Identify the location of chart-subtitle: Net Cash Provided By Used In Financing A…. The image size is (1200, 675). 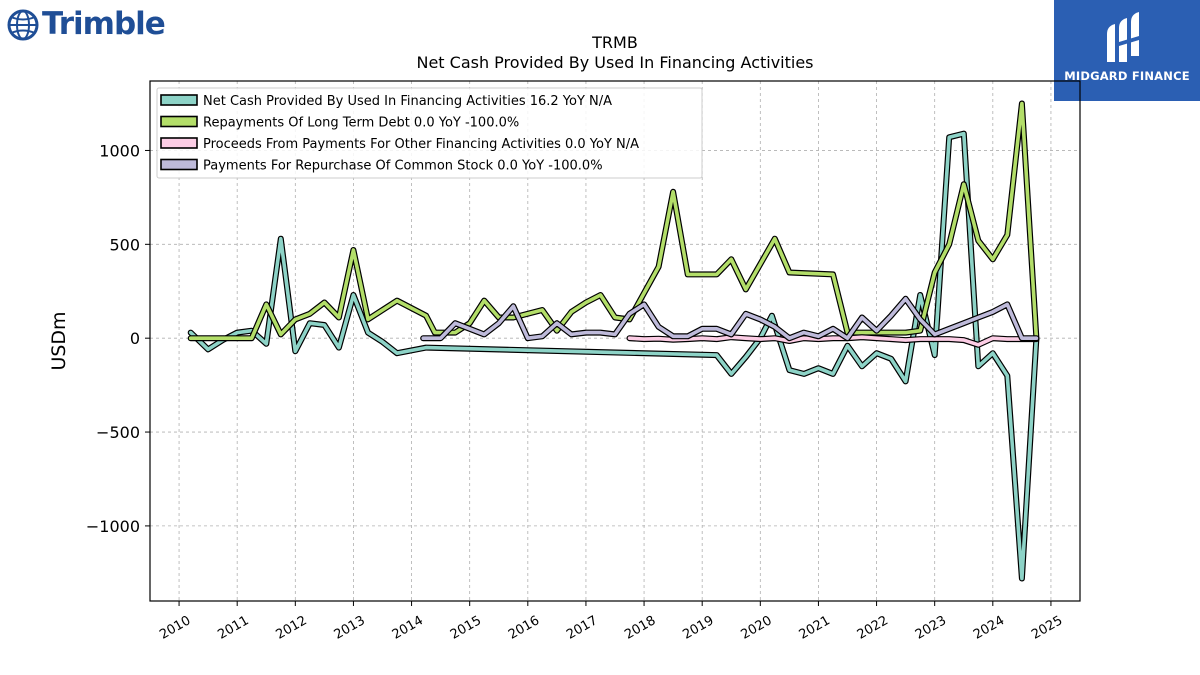
(614, 62).